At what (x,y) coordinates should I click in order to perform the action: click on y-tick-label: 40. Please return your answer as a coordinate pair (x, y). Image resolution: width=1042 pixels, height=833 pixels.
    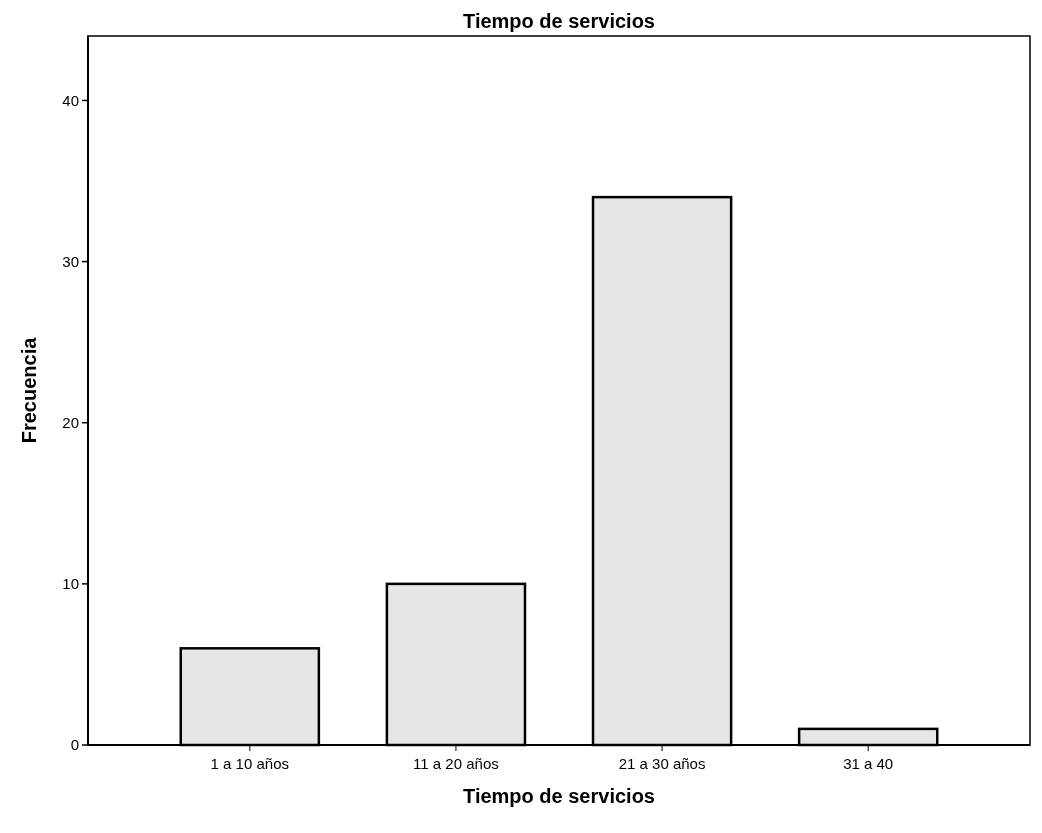
    Looking at the image, I should click on (70, 100).